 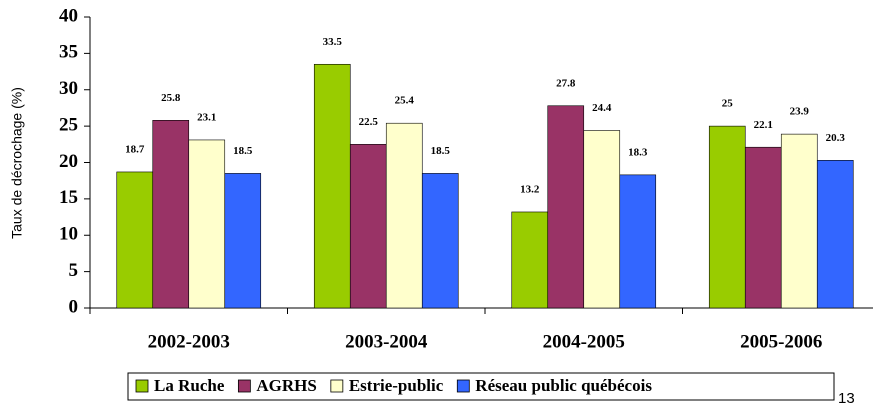 What do you see at coordinates (728, 104) in the screenshot?
I see `data-label: 25` at bounding box center [728, 104].